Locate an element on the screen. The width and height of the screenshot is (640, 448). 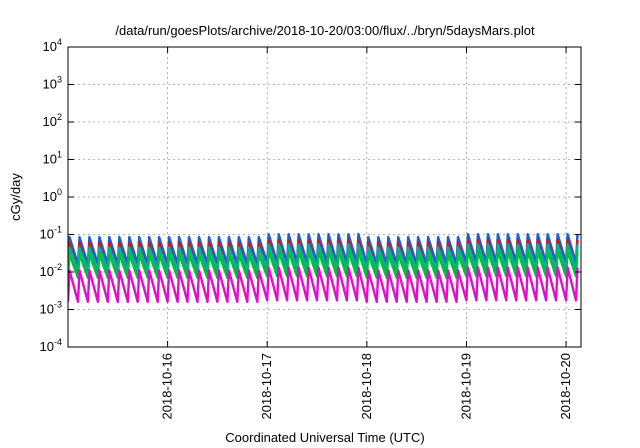
series-group is located at coordinates (323, 268).